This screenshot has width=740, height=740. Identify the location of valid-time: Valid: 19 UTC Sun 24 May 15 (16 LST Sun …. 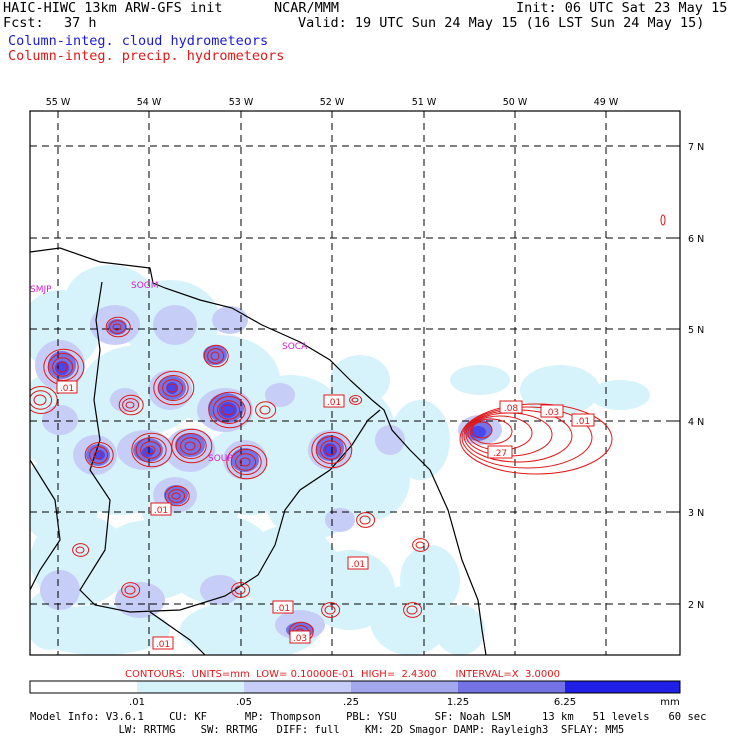
(501, 23).